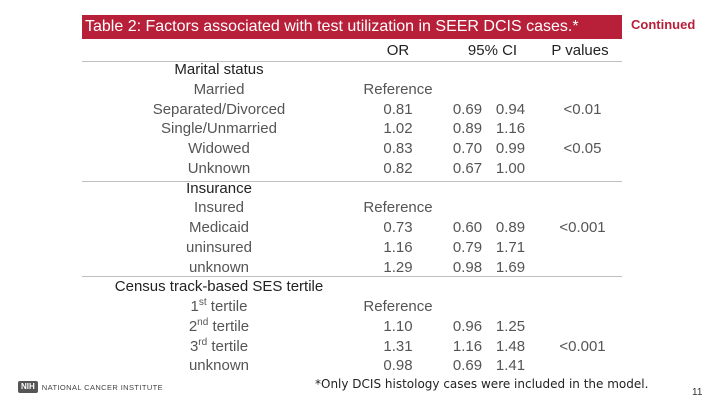 Image resolution: width=720 pixels, height=405 pixels. I want to click on section-label: Marital status, so click(219, 69).